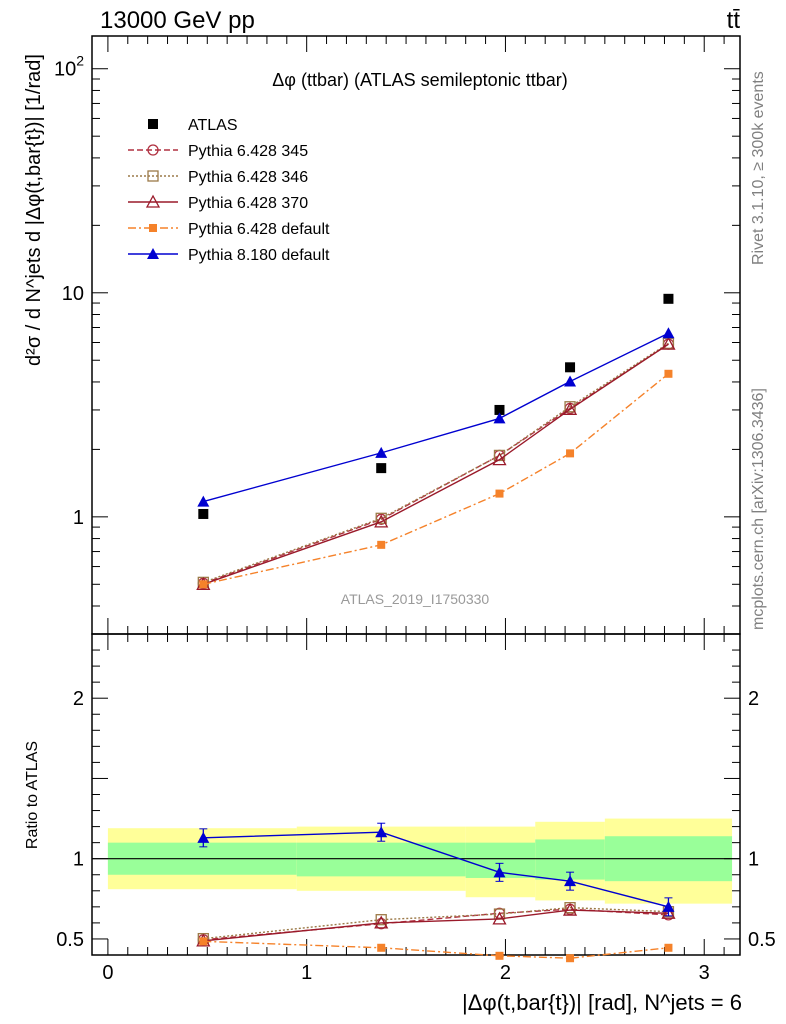 This screenshot has width=786, height=1024. Describe the element at coordinates (419, 80) in the screenshot. I see `chart-title: Δφ (ttbar) (ATLAS semileptonic ttbar)` at that location.